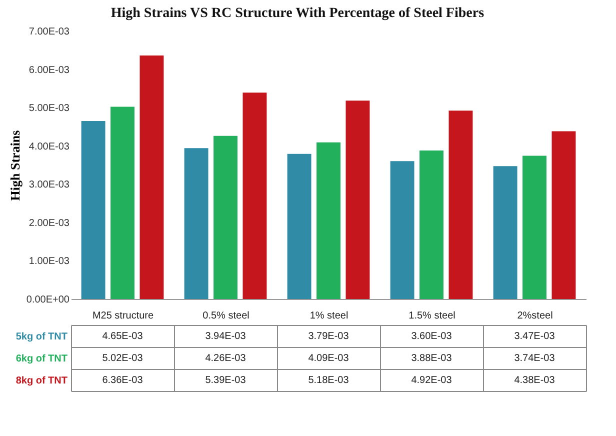 The width and height of the screenshot is (616, 436). What do you see at coordinates (431, 358) in the screenshot?
I see `data-label: 3.88E-03` at bounding box center [431, 358].